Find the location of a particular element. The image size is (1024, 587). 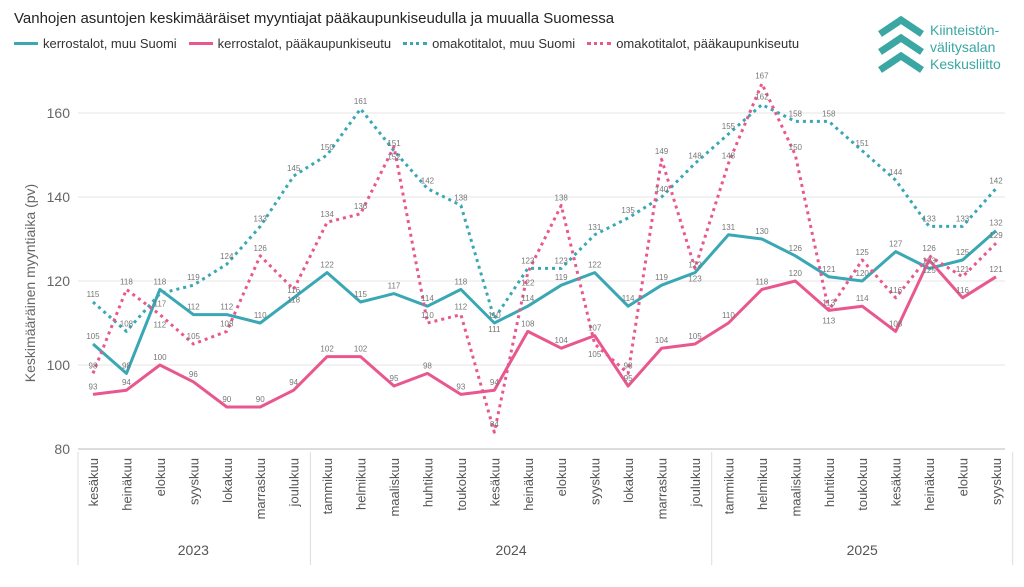

x-tick-label: helmikuu is located at coordinates (762, 484).